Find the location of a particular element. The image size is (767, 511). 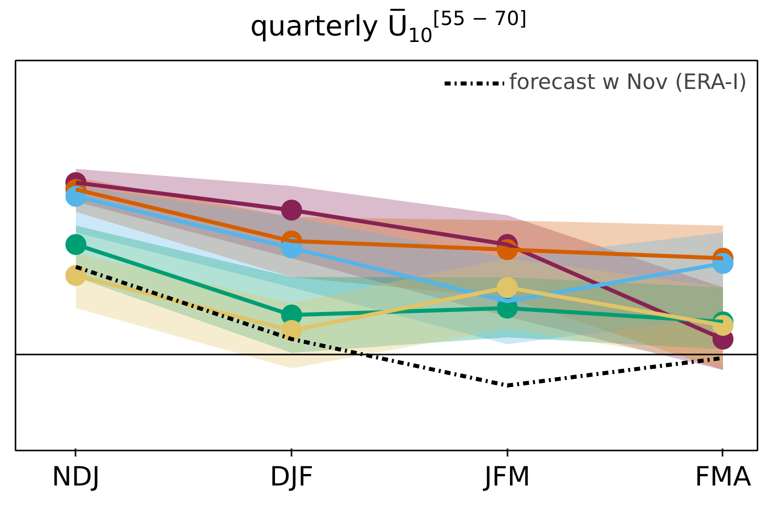

x-tick-label: DJF is located at coordinates (292, 477).